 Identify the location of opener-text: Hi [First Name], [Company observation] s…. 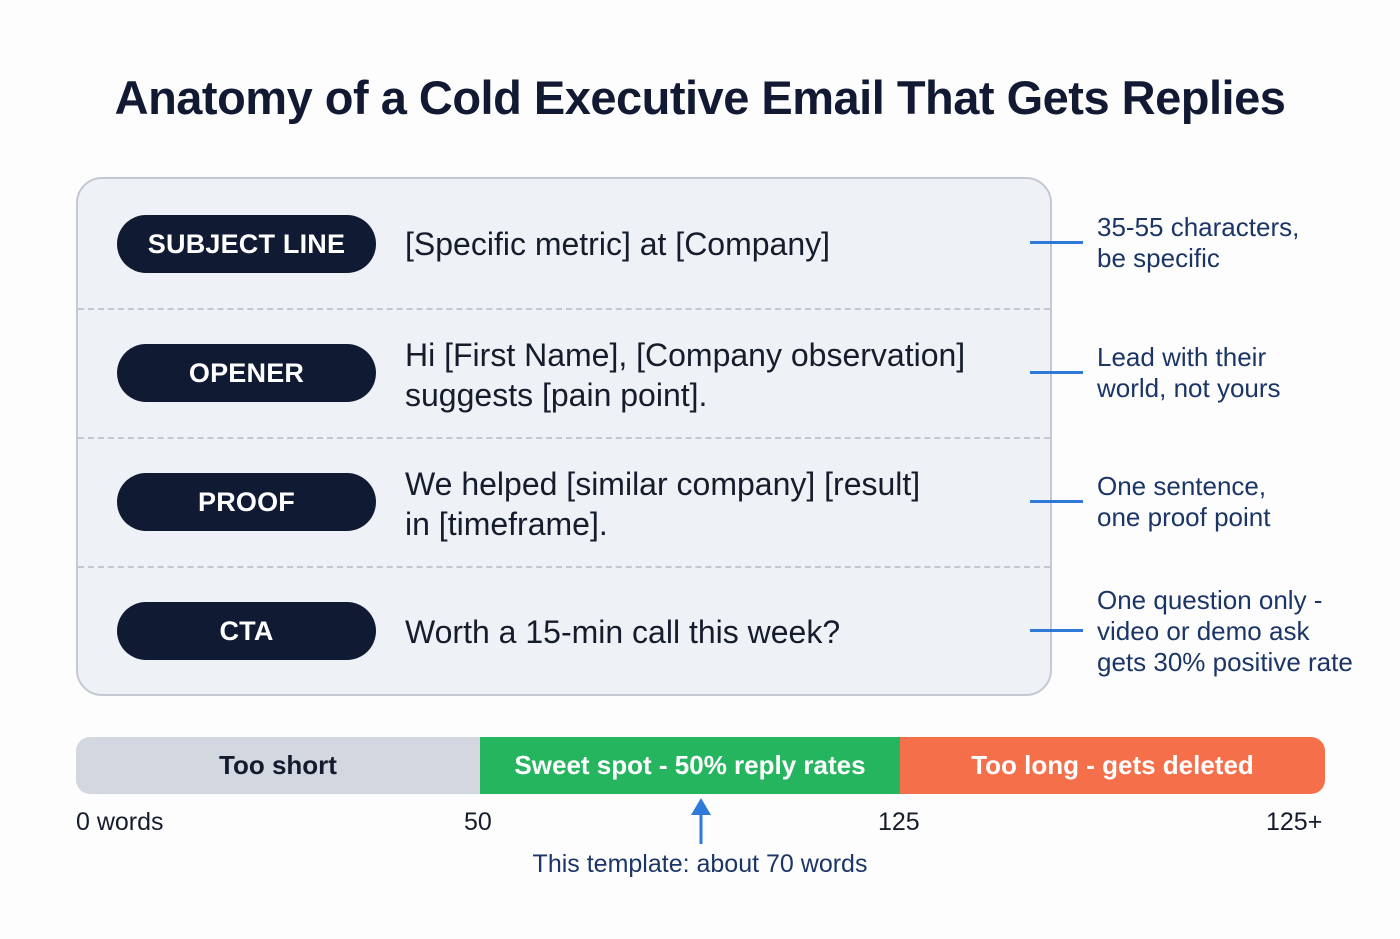
(685, 375).